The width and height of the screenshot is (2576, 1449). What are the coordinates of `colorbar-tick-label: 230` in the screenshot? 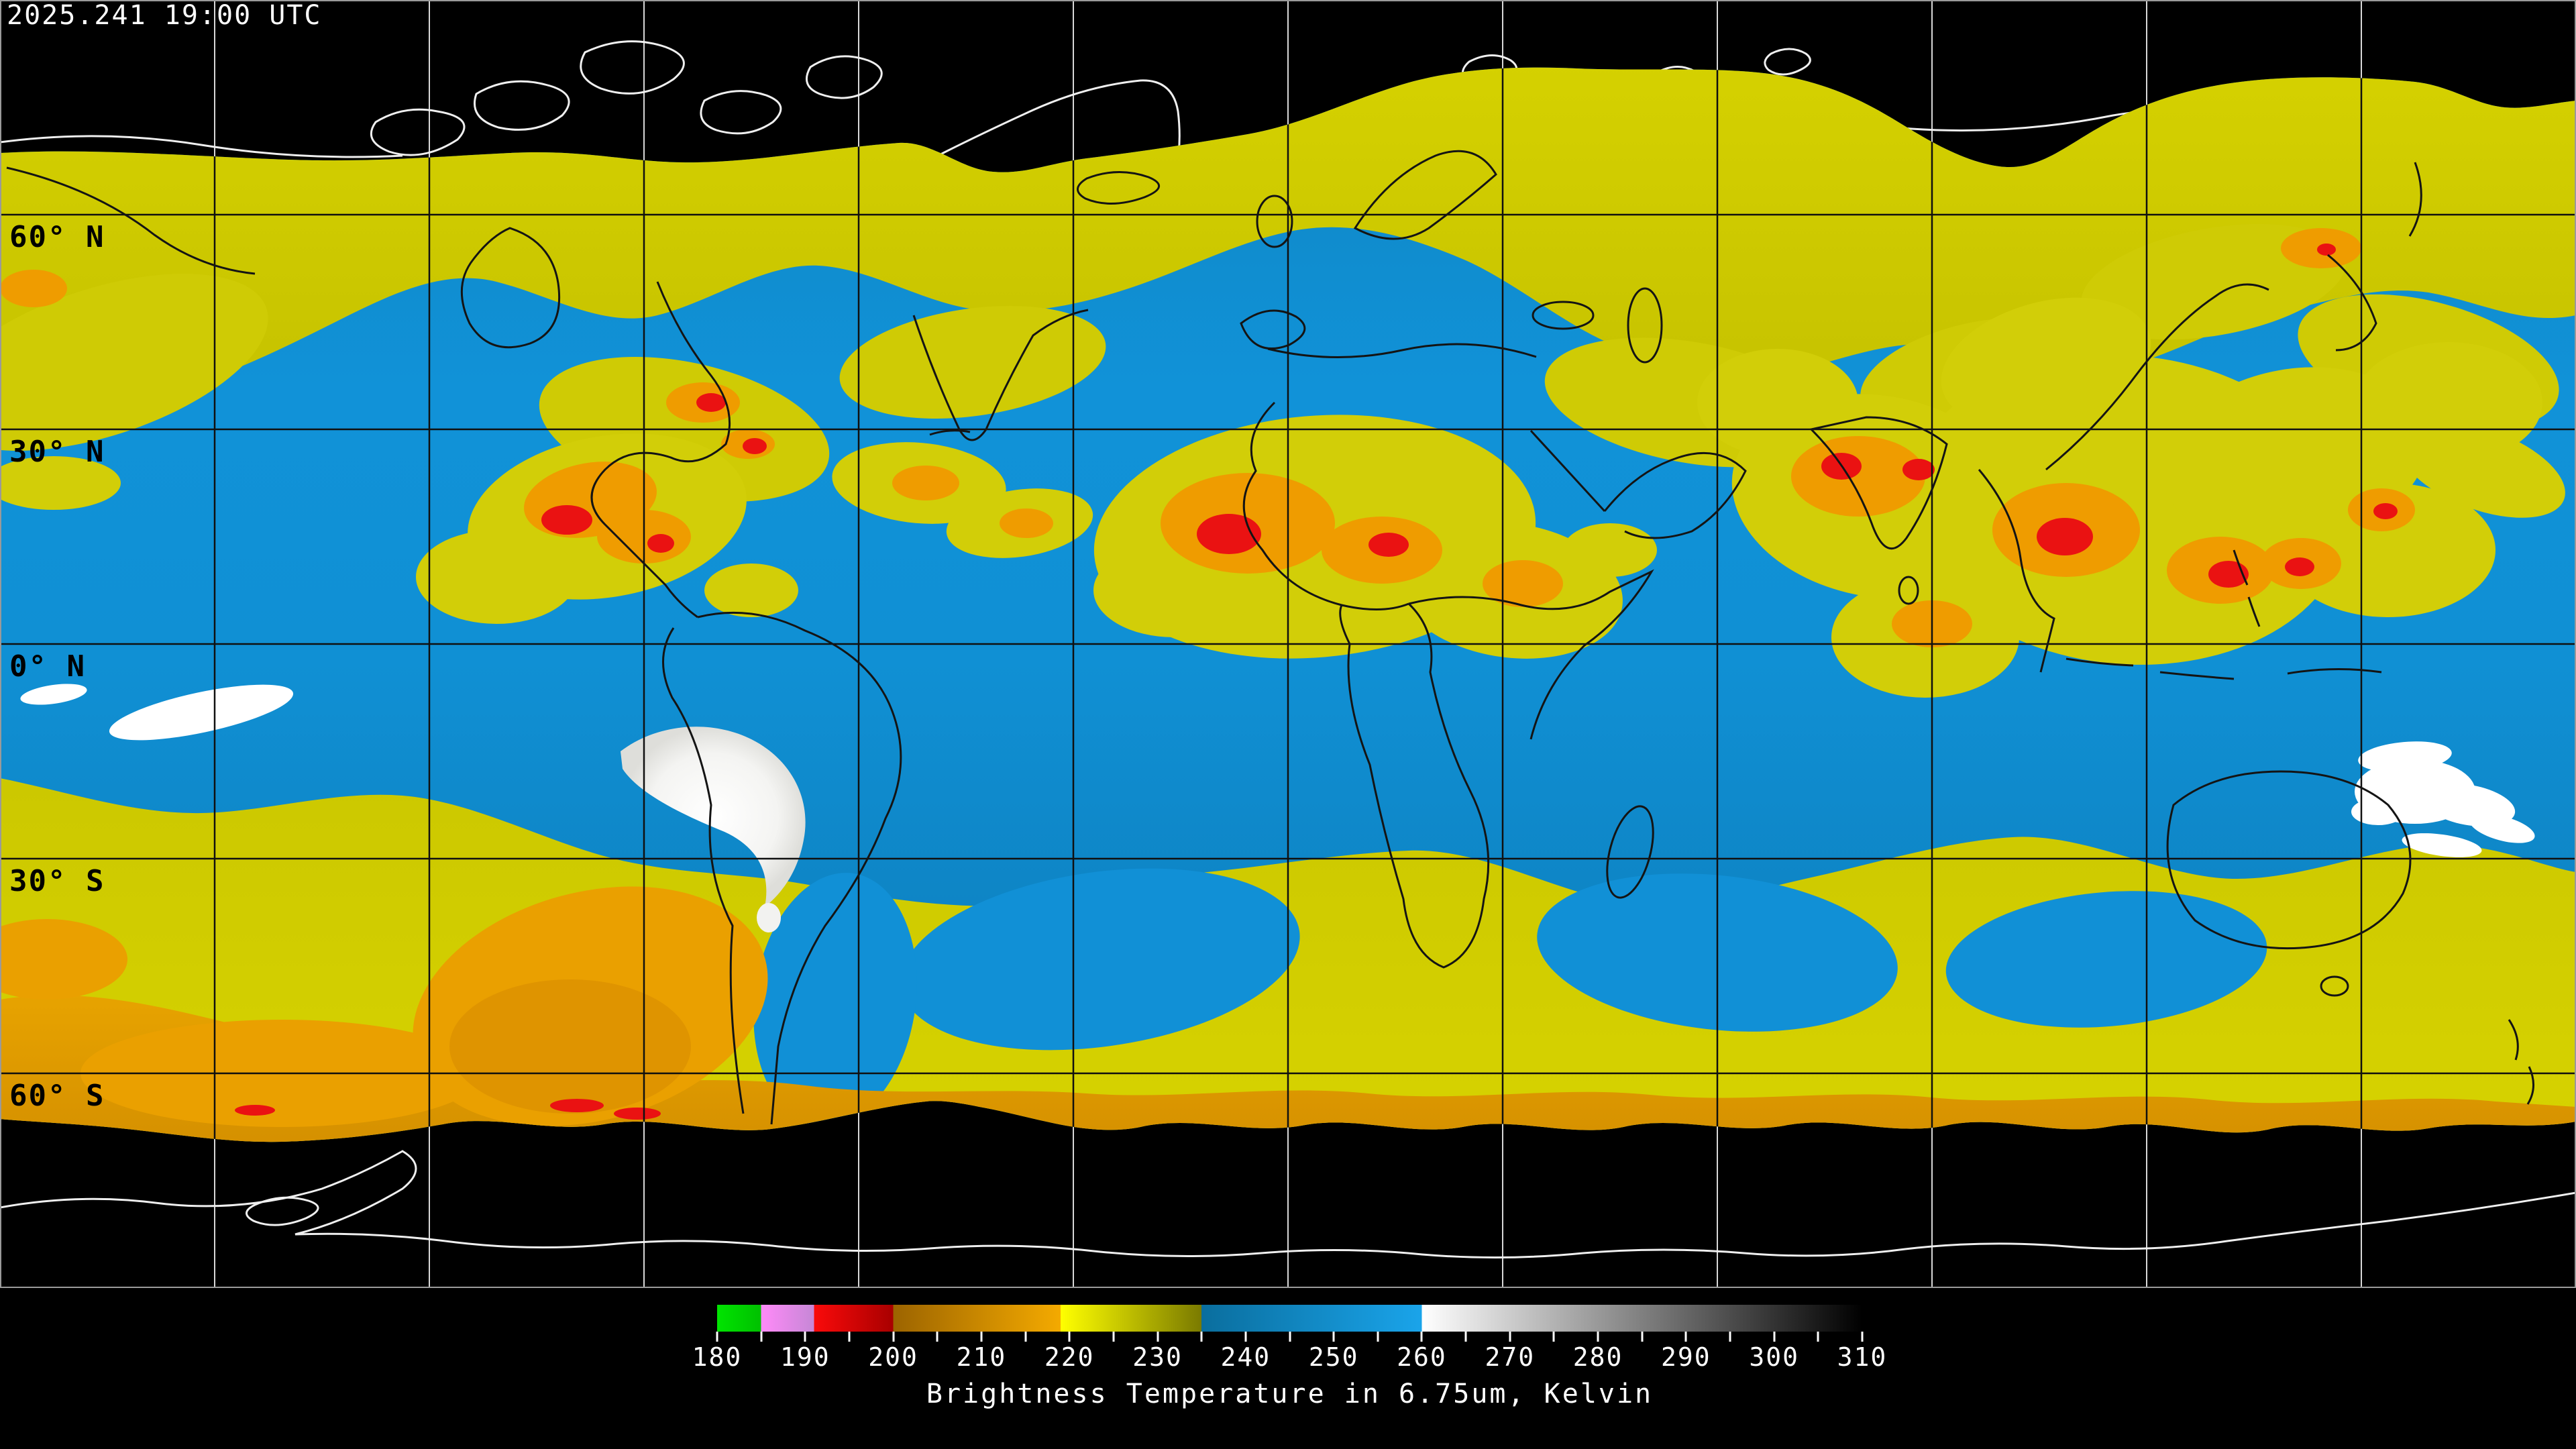 It's located at (1157, 1357).